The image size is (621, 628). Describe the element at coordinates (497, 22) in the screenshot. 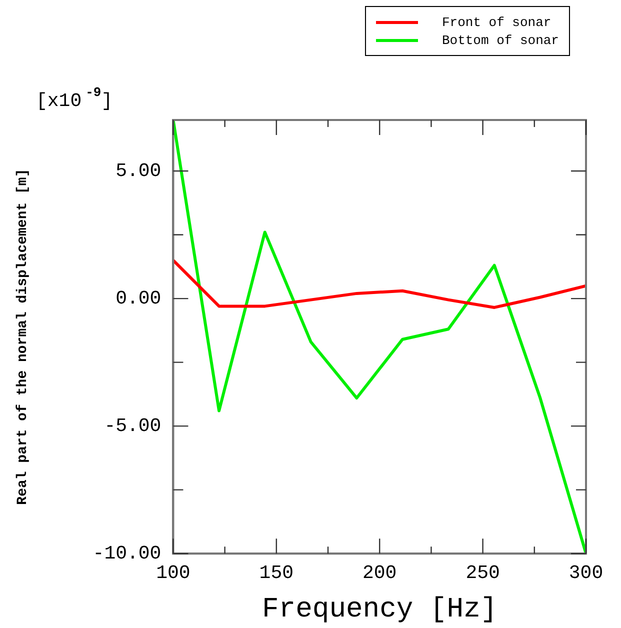

I see `legend-label: Front of sonar` at that location.